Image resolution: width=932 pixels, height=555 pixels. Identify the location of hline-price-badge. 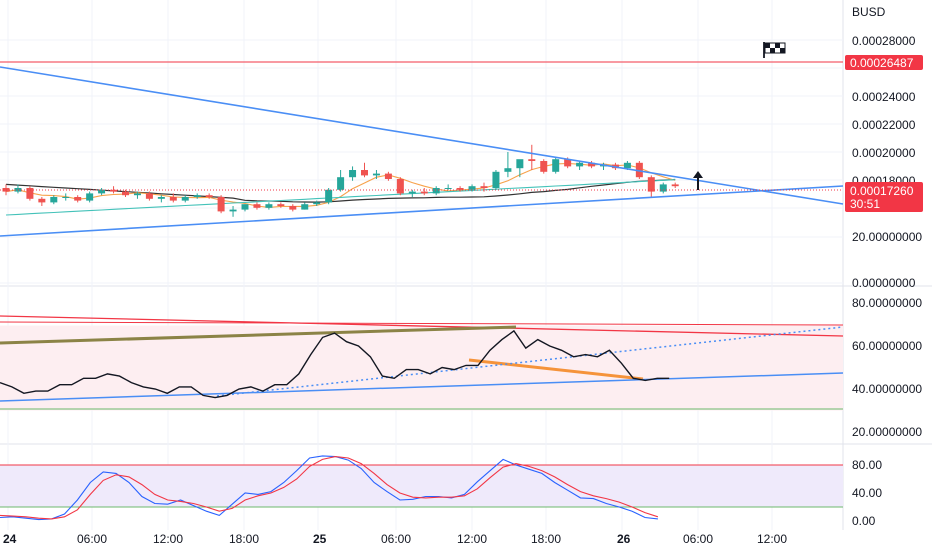
(884, 62).